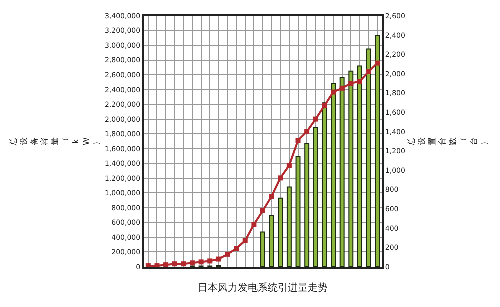 This screenshot has height=307, width=500. What do you see at coordinates (448, 142) in the screenshot?
I see `y2-axis-title: 总设置台数（台）` at bounding box center [448, 142].